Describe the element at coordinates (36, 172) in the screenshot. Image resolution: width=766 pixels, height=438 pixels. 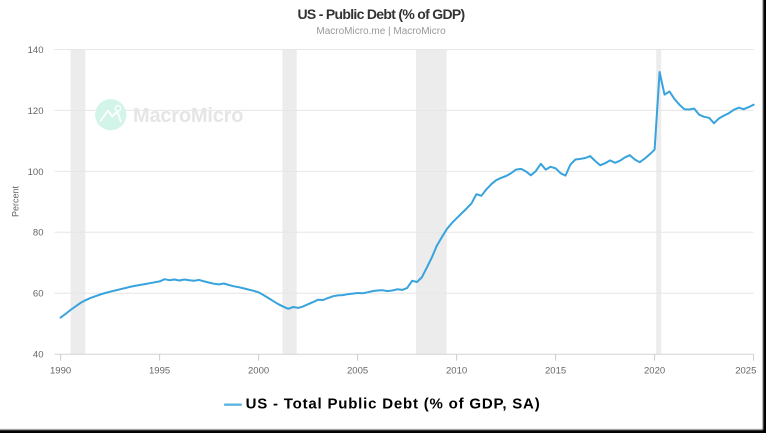
I see `svg-text: 100` at that location.